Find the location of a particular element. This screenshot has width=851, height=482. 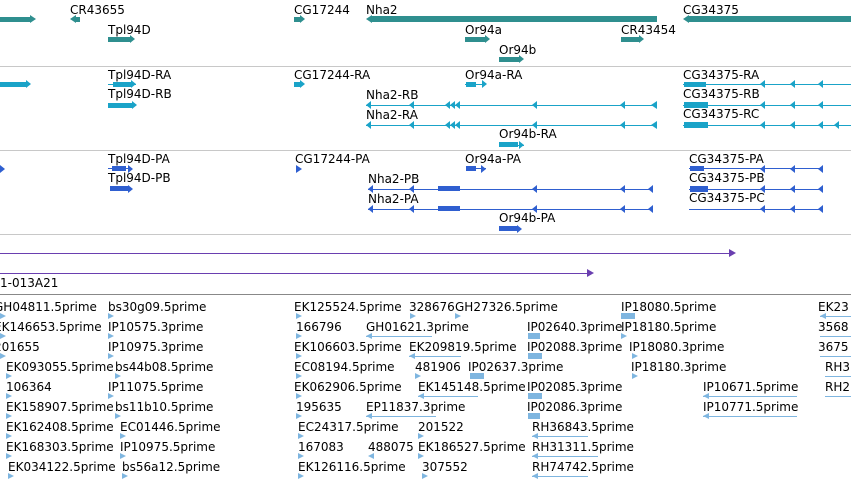

transcript-label: Nha2-RA is located at coordinates (392, 115).